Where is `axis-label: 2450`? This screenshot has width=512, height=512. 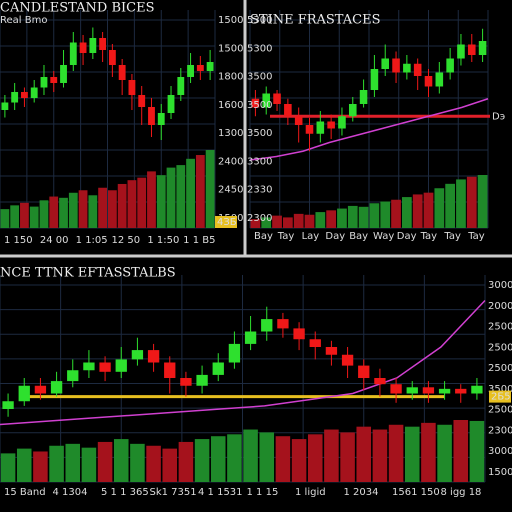 axis-label: 2450 is located at coordinates (230, 190).